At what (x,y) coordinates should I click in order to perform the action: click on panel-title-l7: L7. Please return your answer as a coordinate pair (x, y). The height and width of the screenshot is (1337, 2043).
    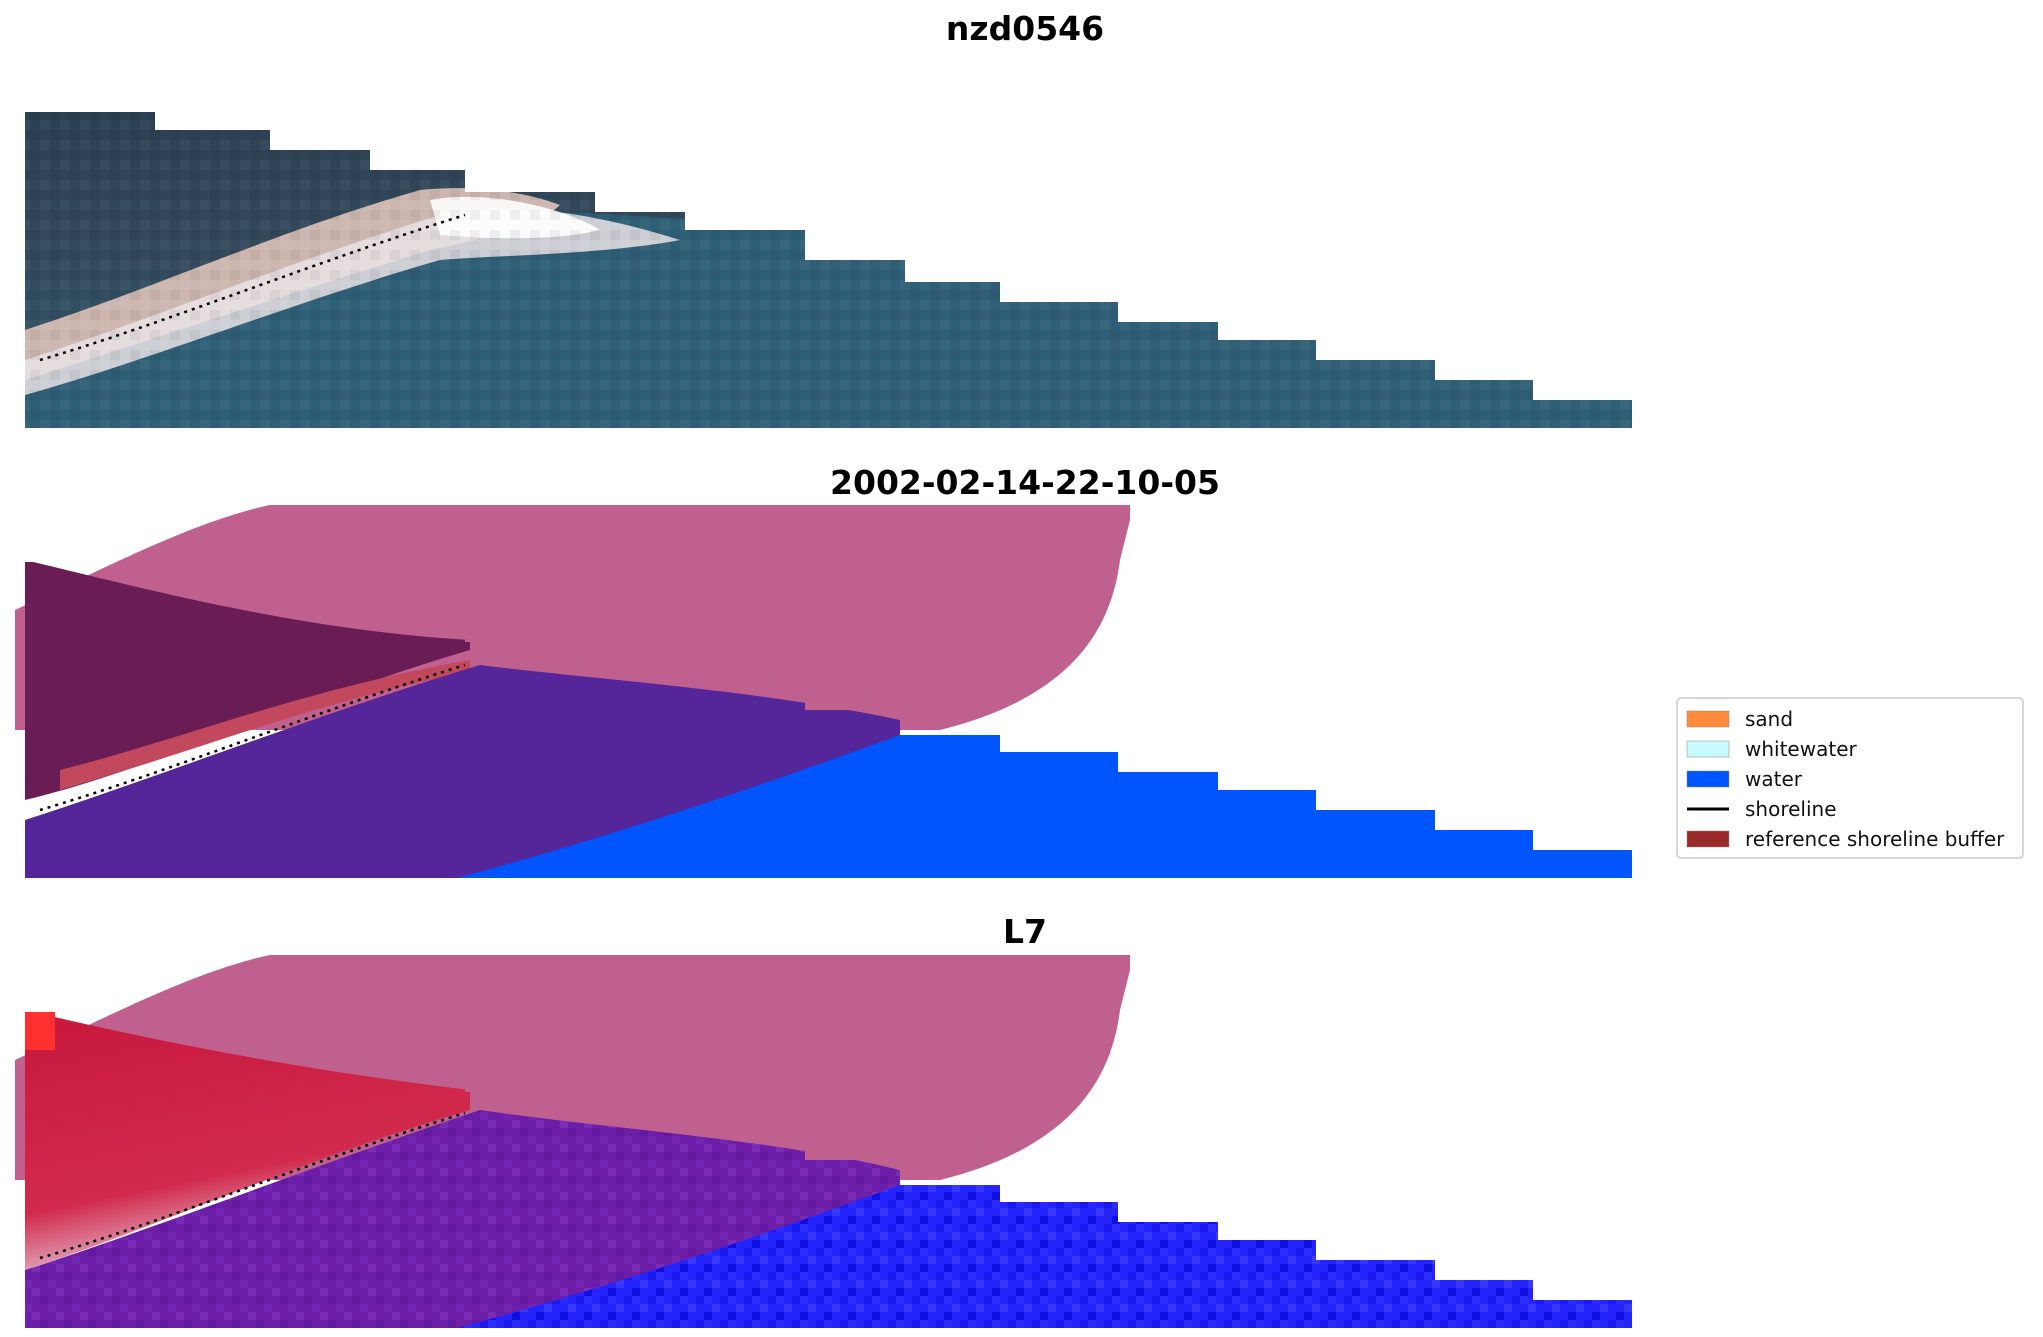
    Looking at the image, I should click on (1025, 931).